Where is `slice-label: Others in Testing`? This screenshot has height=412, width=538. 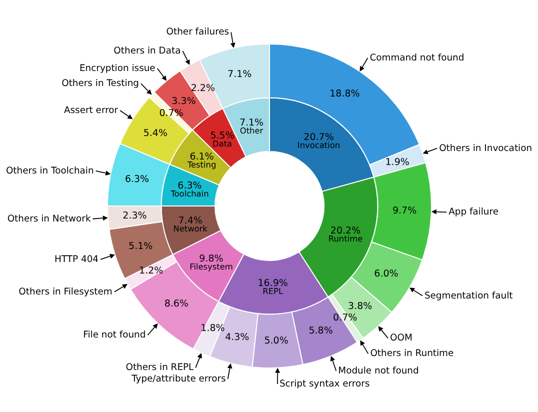
slice-label: Others in Testing is located at coordinates (100, 84).